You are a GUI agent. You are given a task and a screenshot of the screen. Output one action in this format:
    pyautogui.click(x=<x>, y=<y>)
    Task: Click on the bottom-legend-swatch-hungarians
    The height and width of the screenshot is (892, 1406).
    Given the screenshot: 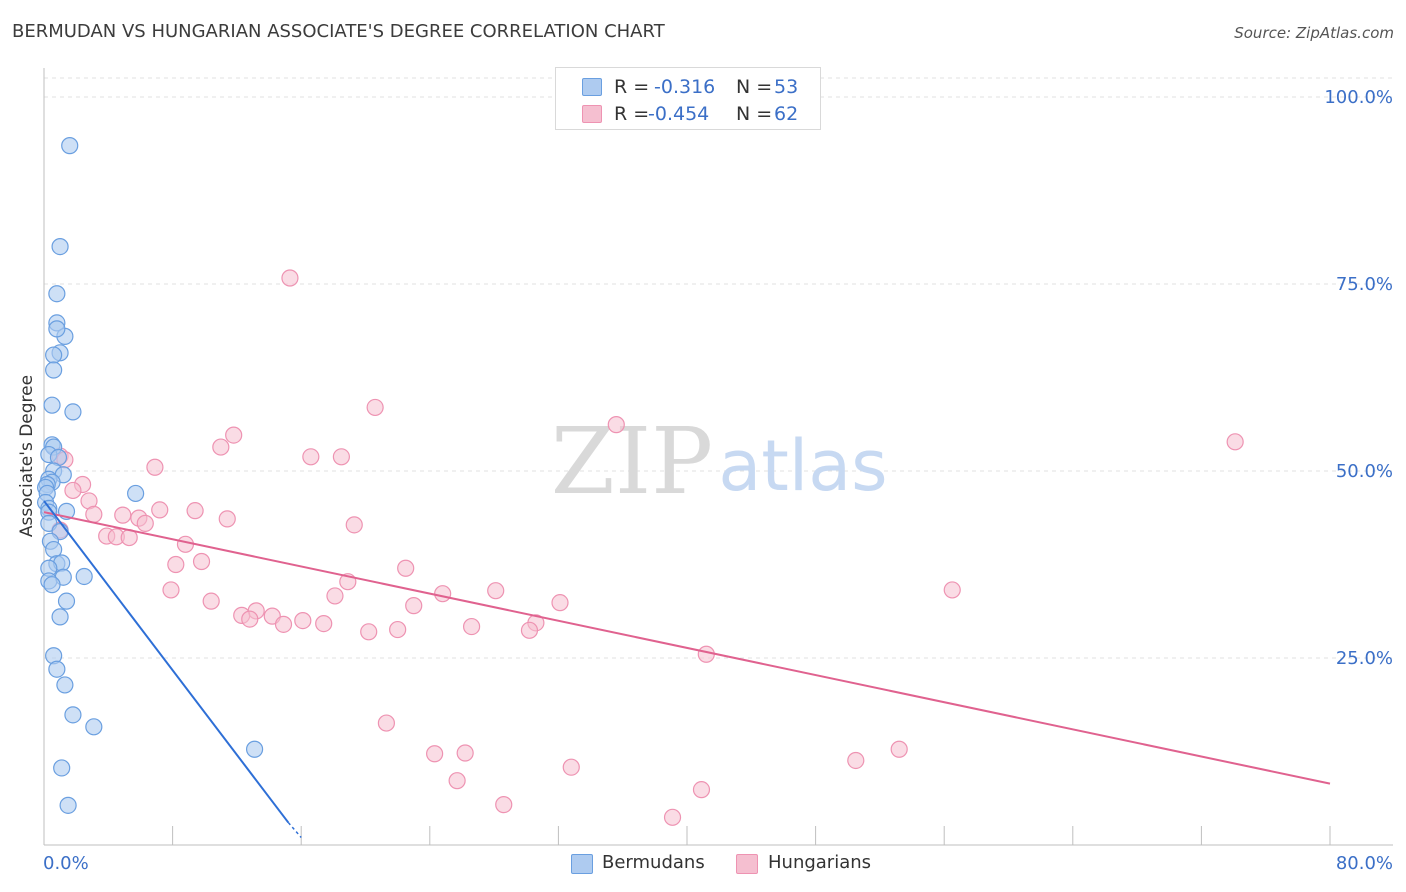 What is the action you would take?
    pyautogui.click(x=747, y=864)
    